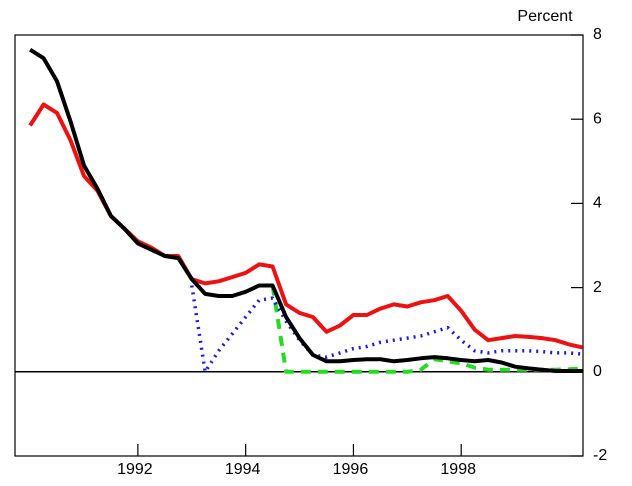  I want to click on y-tick-label: -2, so click(600, 455).